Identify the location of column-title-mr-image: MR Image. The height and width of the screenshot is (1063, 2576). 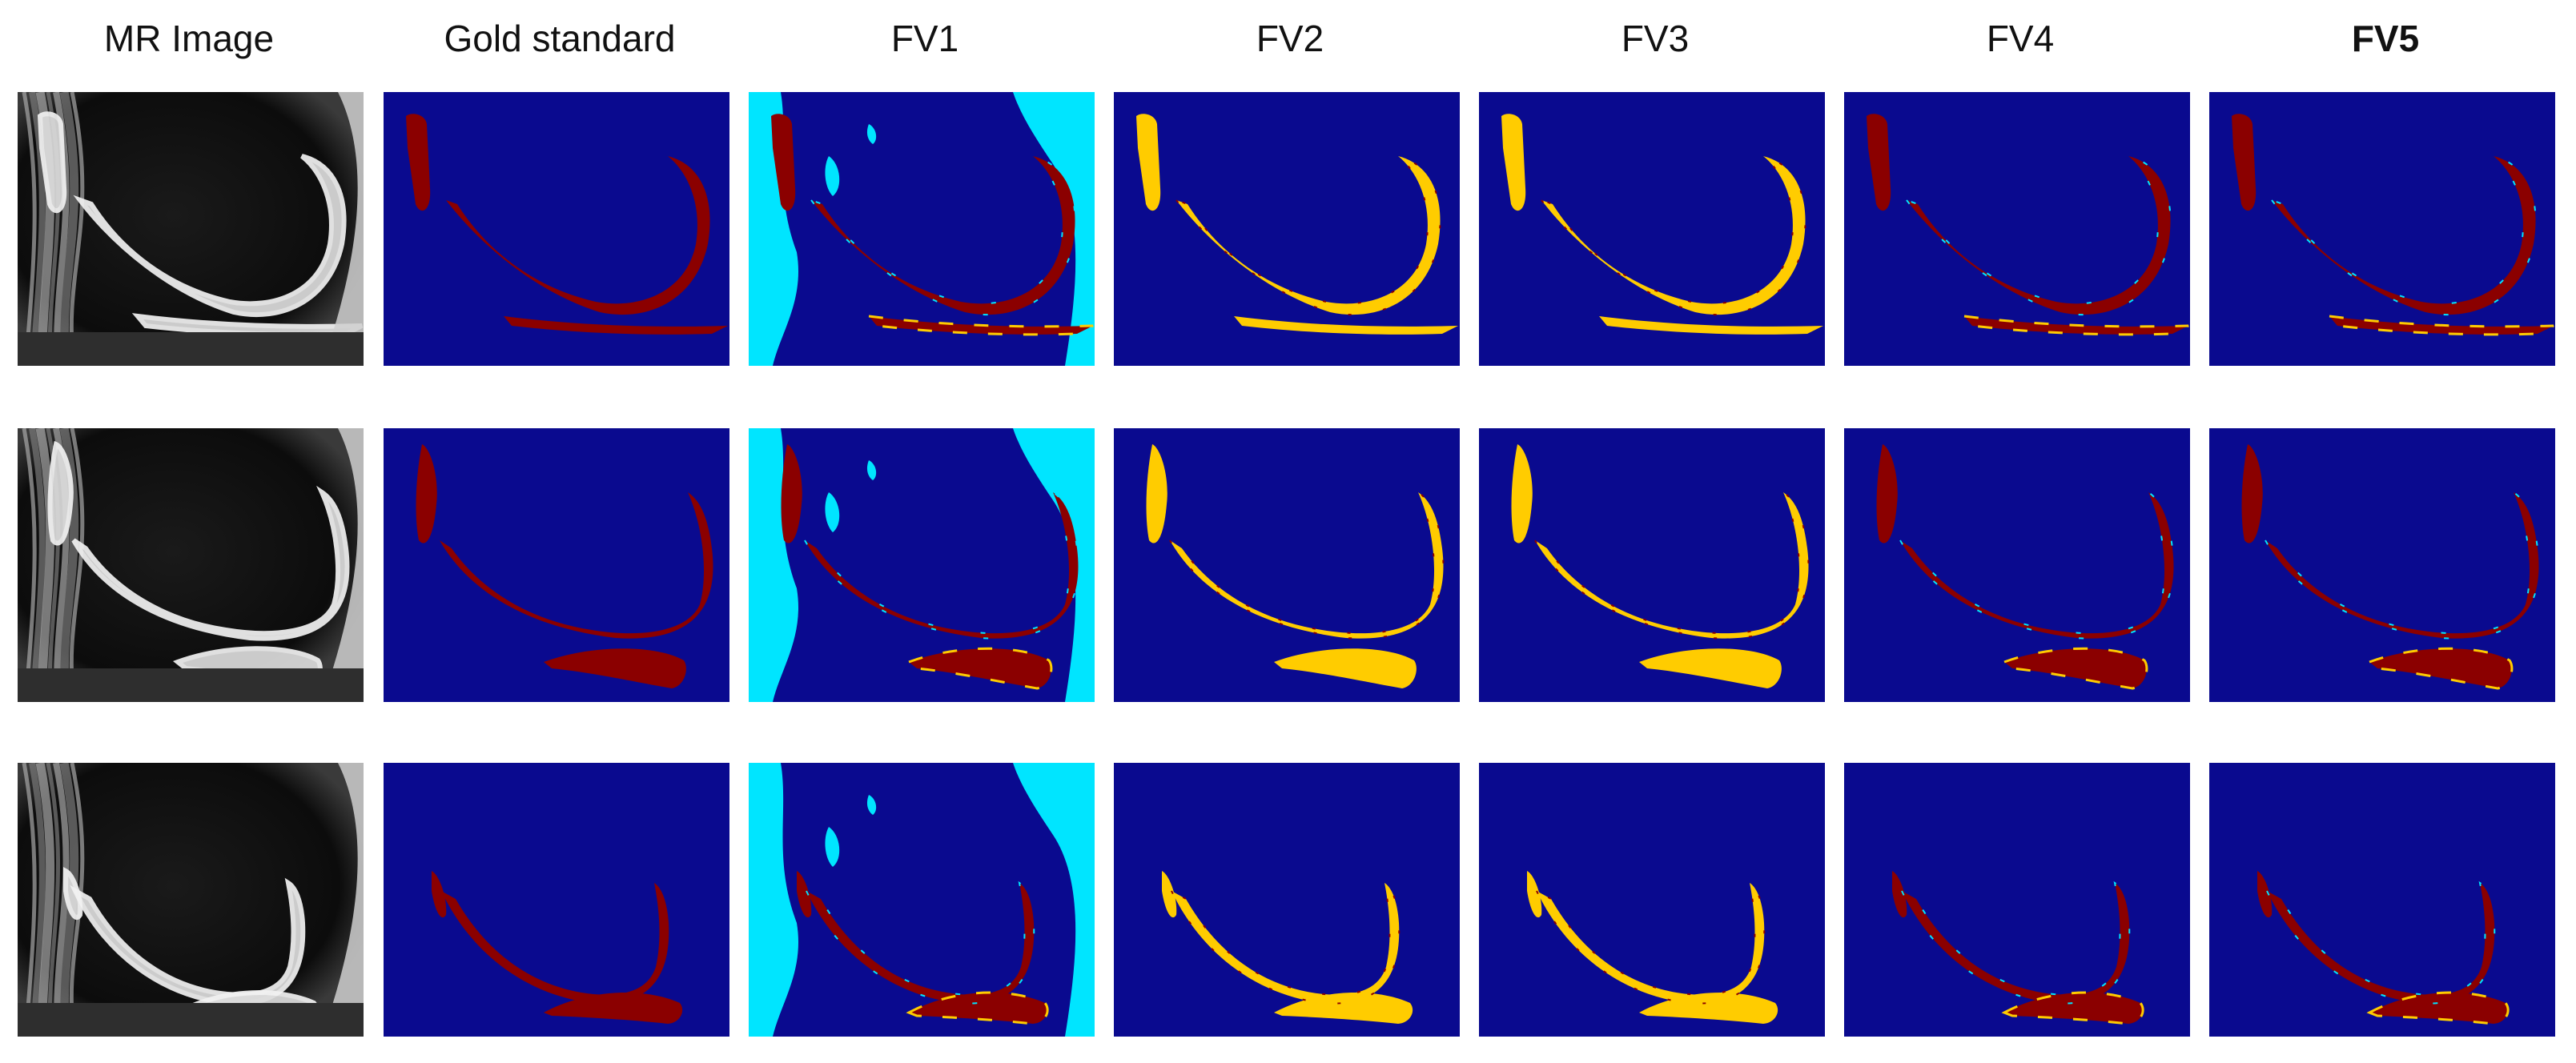
(189, 38).